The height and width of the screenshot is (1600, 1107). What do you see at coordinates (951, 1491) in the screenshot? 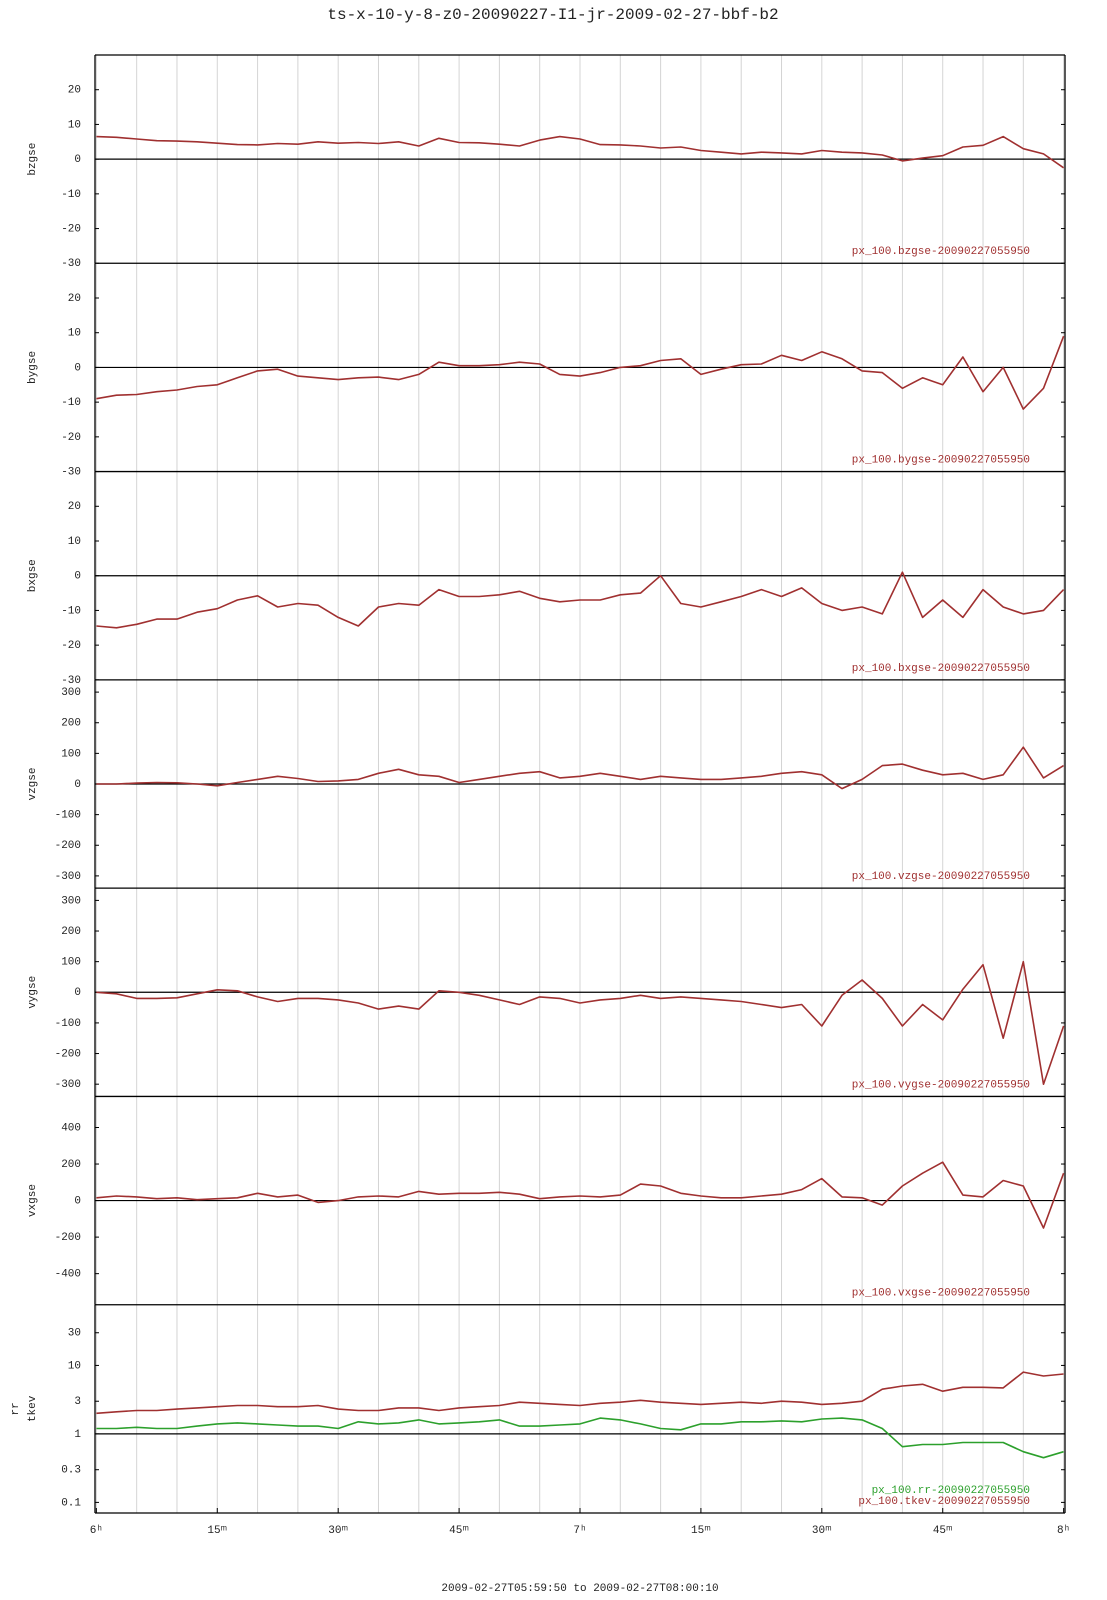
I see `series-label: px_100.rr-20090227055950` at bounding box center [951, 1491].